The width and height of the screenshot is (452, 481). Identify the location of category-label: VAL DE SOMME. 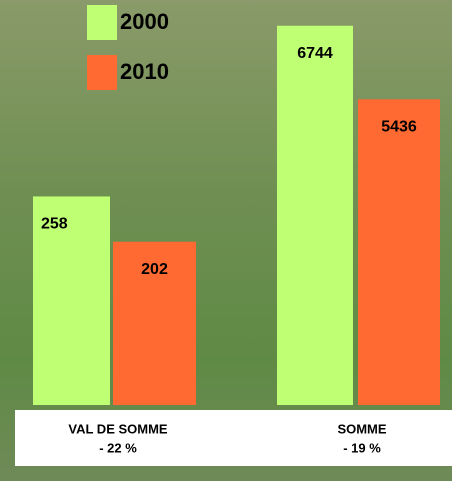
(118, 428).